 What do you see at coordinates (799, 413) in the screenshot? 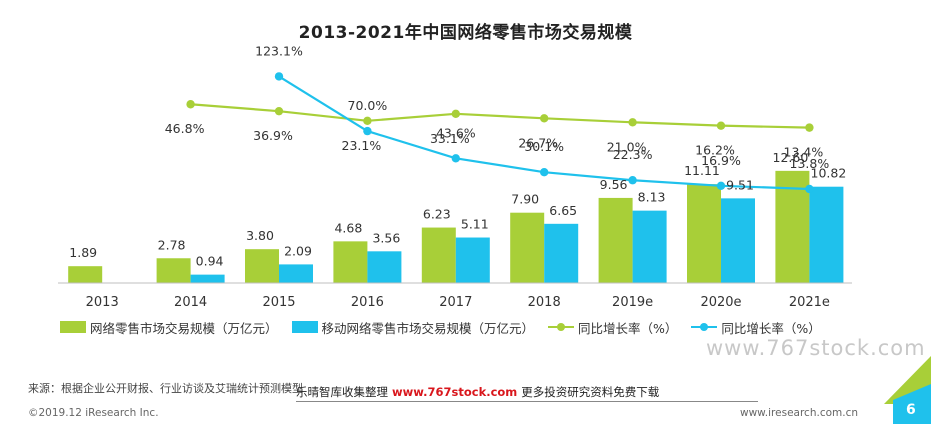
I see `website-link: www.iresearch.com.cn` at bounding box center [799, 413].